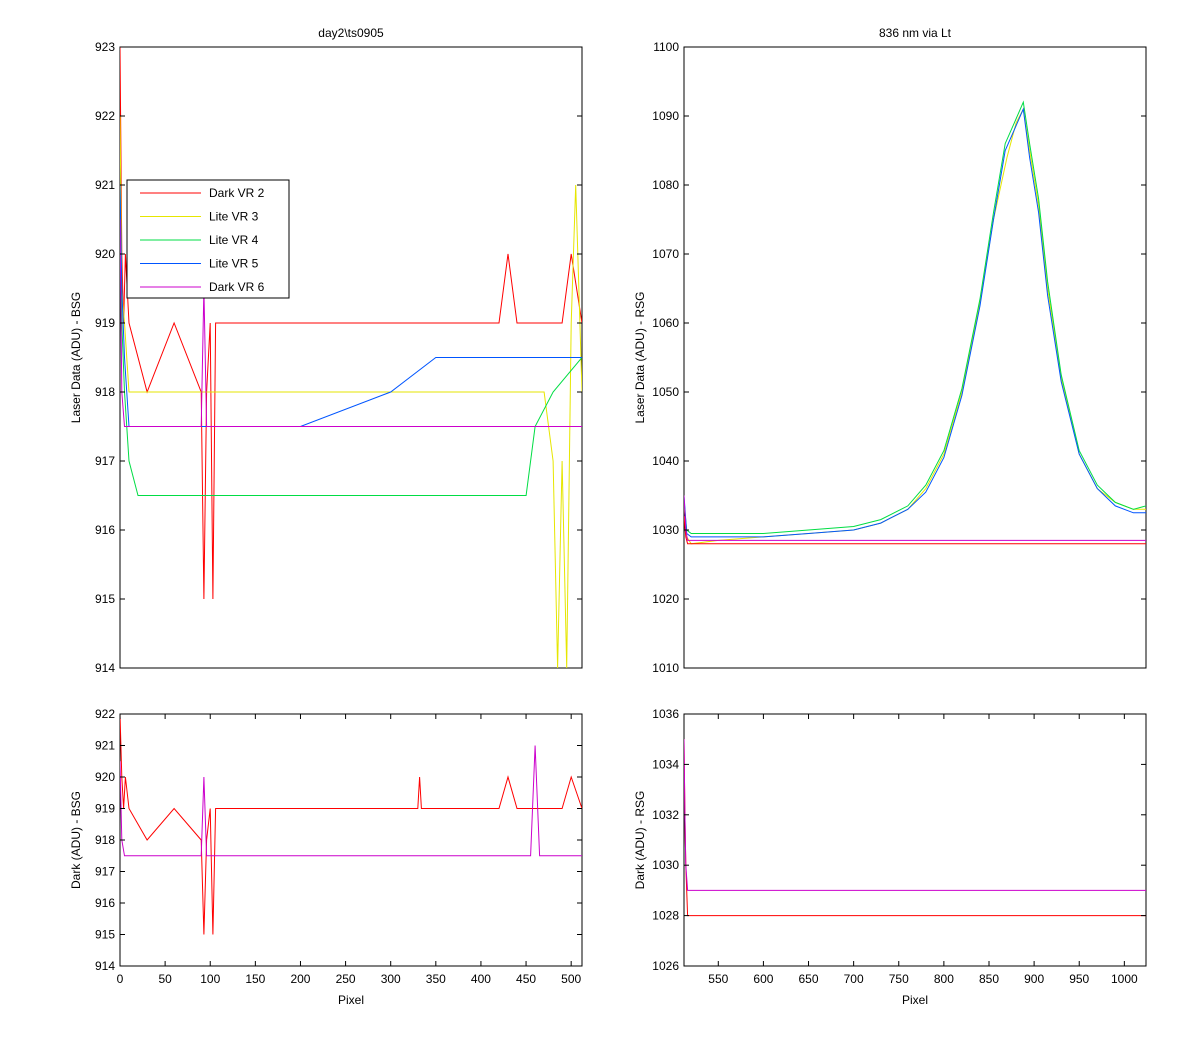 This screenshot has width=1200, height=1050. What do you see at coordinates (234, 217) in the screenshot?
I see `legend-entry: Lite VR 3` at bounding box center [234, 217].